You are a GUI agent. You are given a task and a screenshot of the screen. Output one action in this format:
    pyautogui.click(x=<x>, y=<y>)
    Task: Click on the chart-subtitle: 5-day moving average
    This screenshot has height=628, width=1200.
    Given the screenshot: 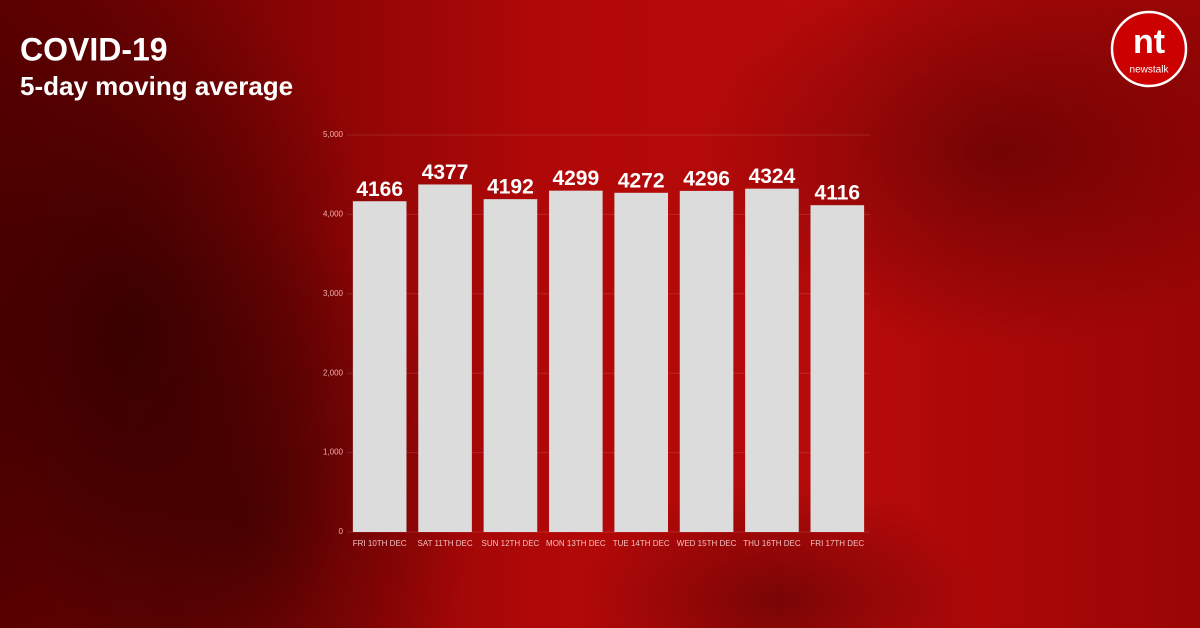 What is the action you would take?
    pyautogui.click(x=156, y=86)
    